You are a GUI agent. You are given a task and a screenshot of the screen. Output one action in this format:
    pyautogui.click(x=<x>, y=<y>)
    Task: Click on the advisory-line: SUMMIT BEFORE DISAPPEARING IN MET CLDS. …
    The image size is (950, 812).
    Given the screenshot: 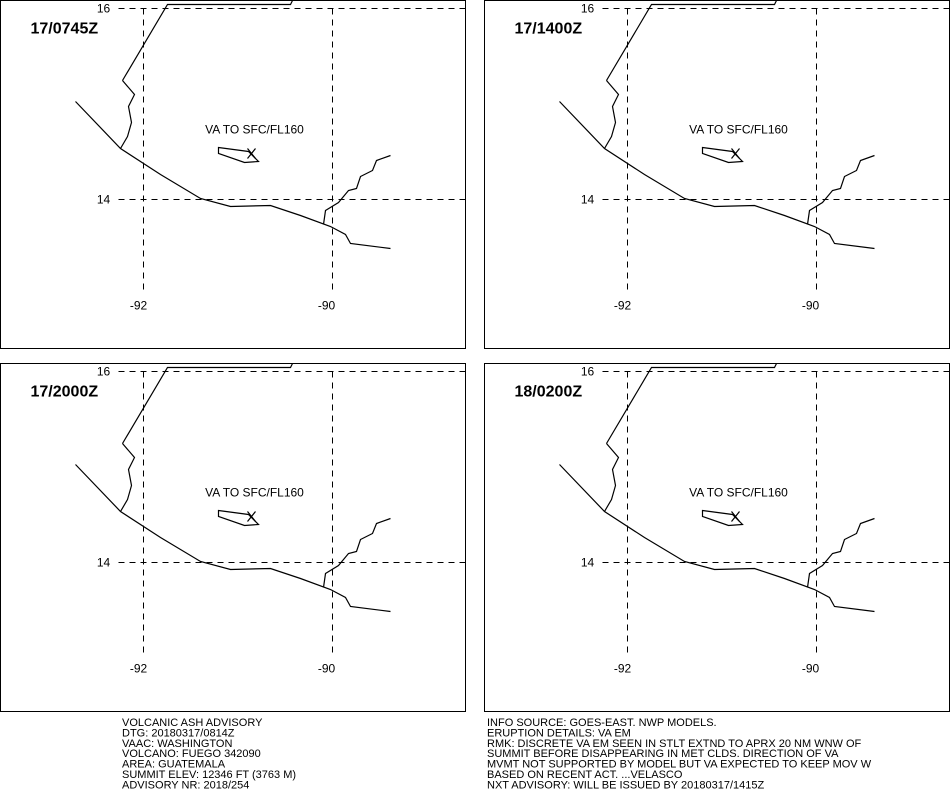 What is the action you would take?
    pyautogui.click(x=663, y=754)
    